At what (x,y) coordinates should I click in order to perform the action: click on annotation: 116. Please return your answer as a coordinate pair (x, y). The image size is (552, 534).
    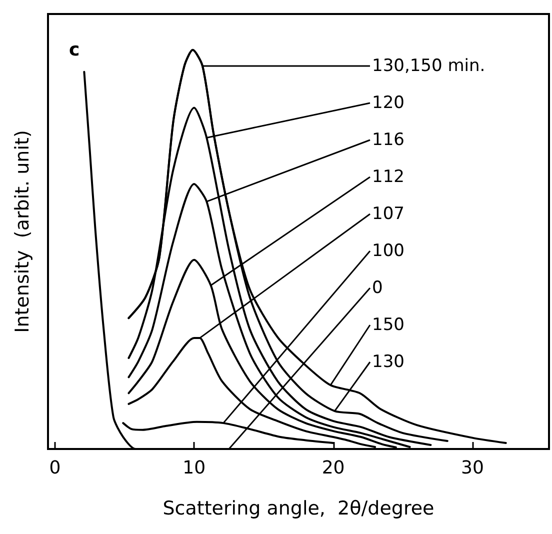
    Looking at the image, I should click on (388, 140).